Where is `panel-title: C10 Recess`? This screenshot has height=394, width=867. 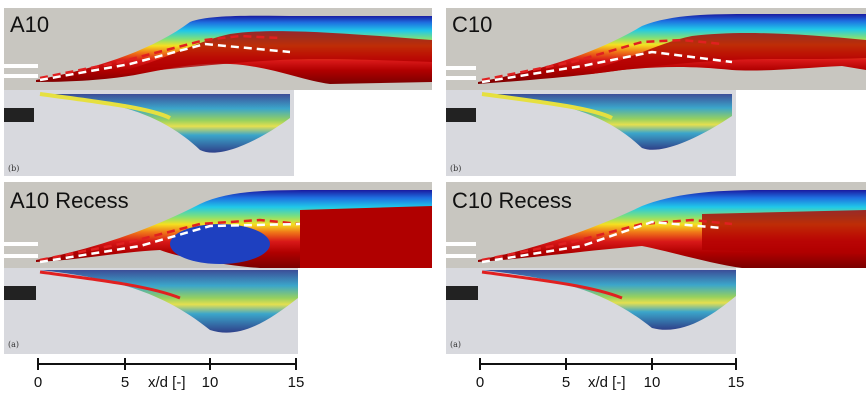 panel-title: C10 Recess is located at coordinates (512, 200).